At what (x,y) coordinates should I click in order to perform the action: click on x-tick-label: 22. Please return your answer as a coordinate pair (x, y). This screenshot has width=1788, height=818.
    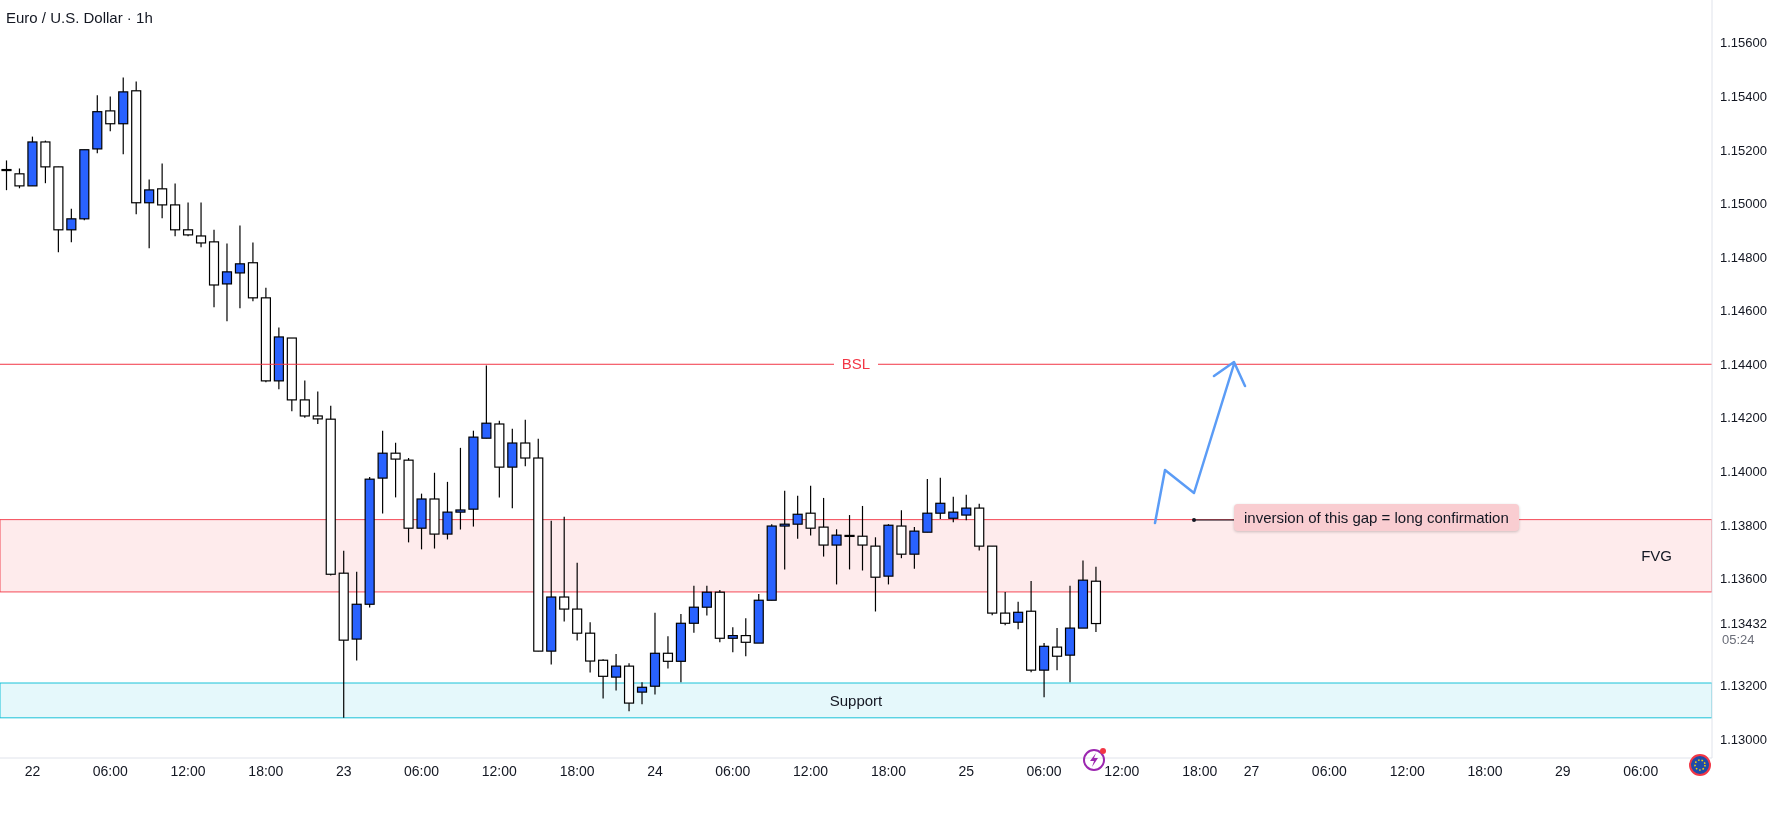
    Looking at the image, I should click on (32, 770).